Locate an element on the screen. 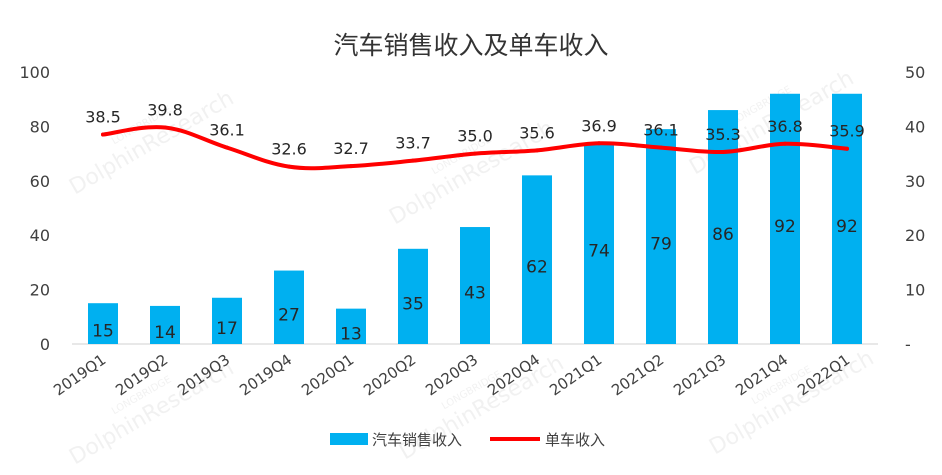  right-tick-label: 50 is located at coordinates (915, 72).